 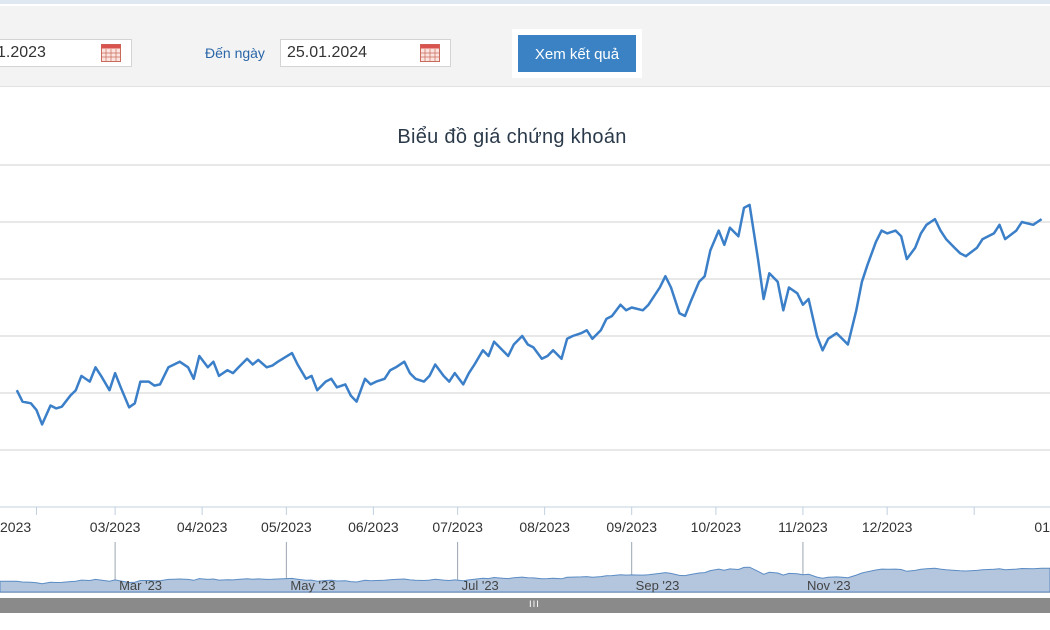 I want to click on x-tick-label-11: 01, so click(x=1042, y=527).